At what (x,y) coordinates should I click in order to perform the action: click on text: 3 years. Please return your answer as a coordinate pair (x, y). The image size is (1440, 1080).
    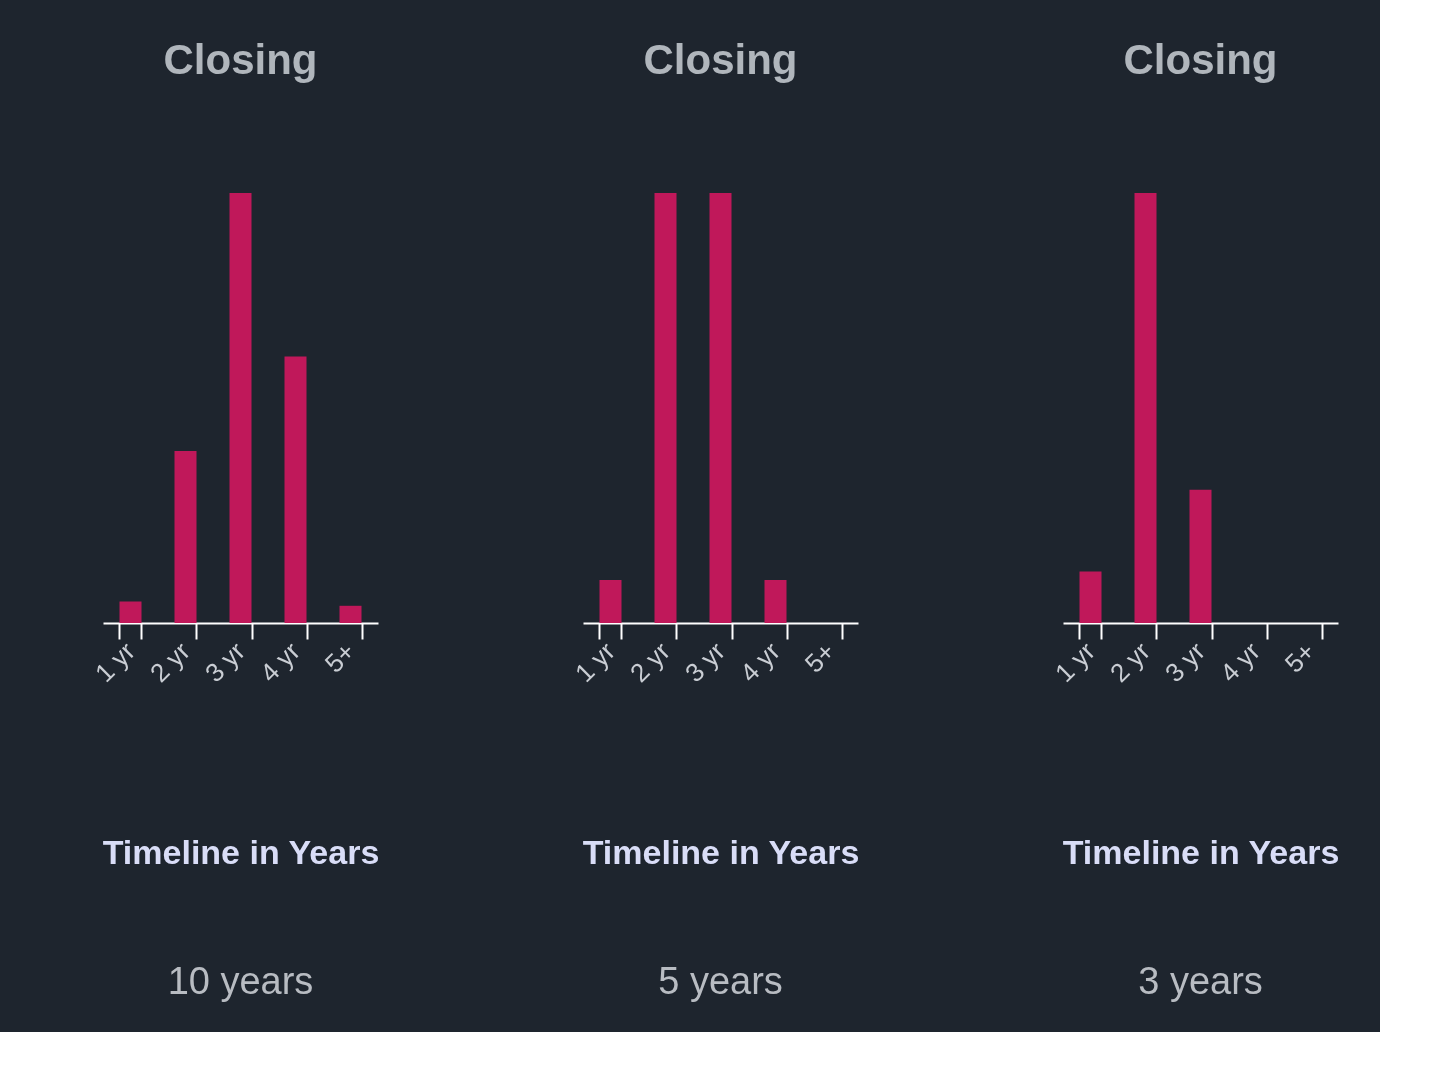
    Looking at the image, I should click on (1200, 981).